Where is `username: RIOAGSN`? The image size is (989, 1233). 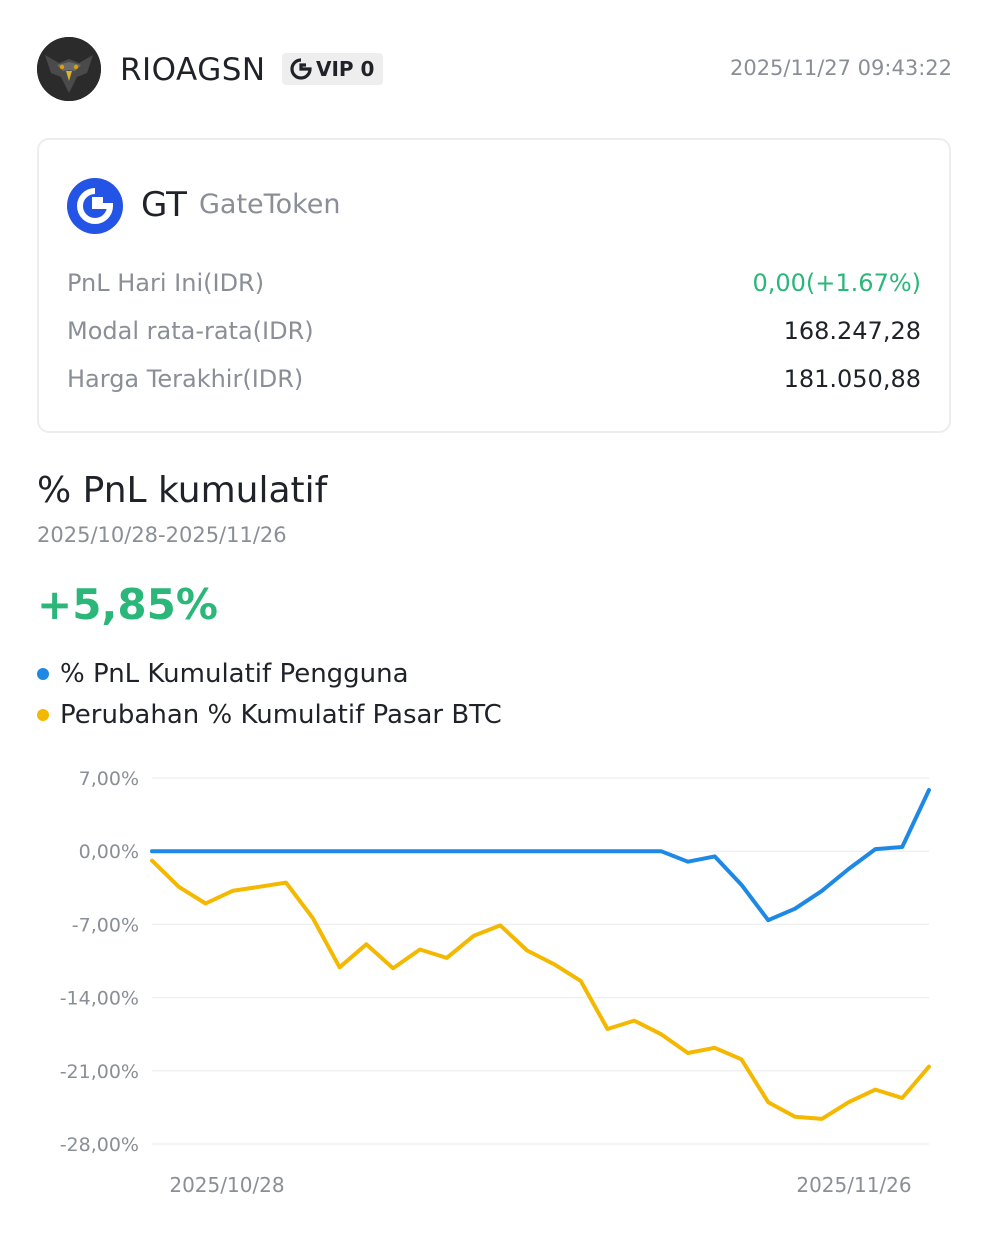 username: RIOAGSN is located at coordinates (193, 70).